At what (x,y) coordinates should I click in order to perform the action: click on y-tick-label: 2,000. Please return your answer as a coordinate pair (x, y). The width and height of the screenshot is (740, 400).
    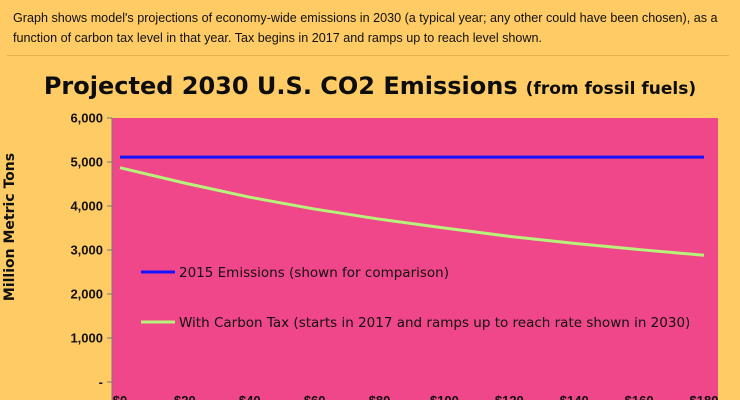
    Looking at the image, I should click on (86, 294).